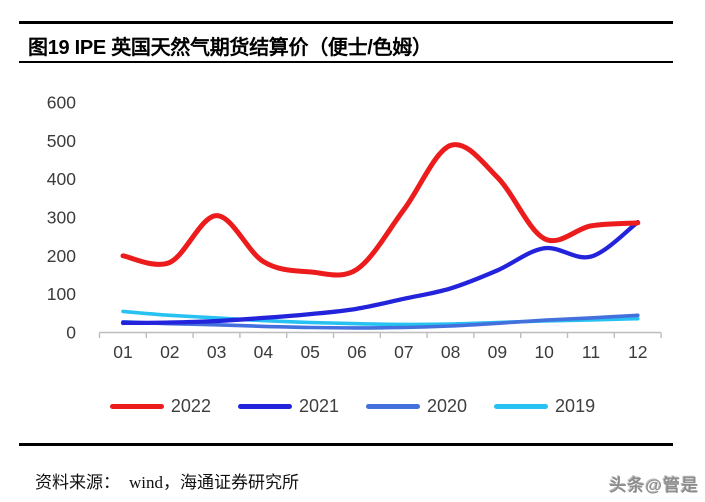 This screenshot has height=502, width=705. What do you see at coordinates (591, 352) in the screenshot?
I see `x-axis-label: 11` at bounding box center [591, 352].